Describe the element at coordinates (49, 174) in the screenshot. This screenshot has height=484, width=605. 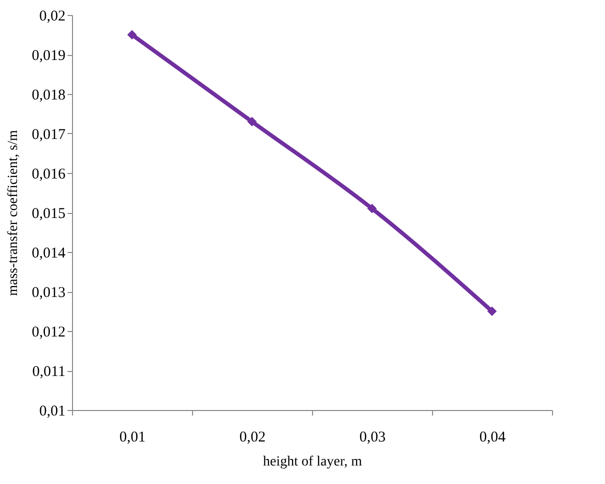
I see `y-tick-label: 0,016` at that location.